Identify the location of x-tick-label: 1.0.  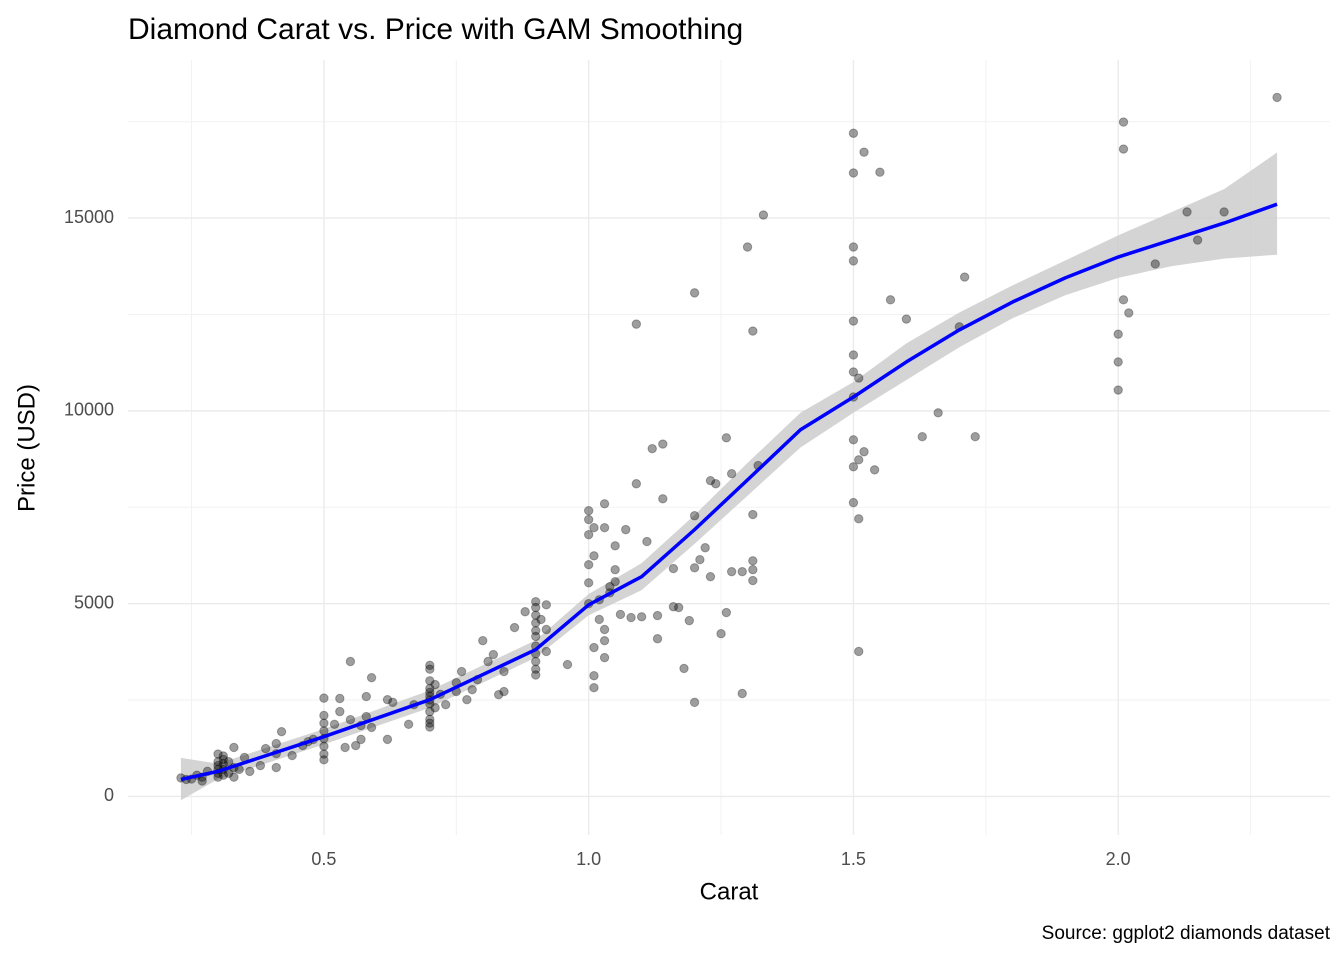
(588, 859).